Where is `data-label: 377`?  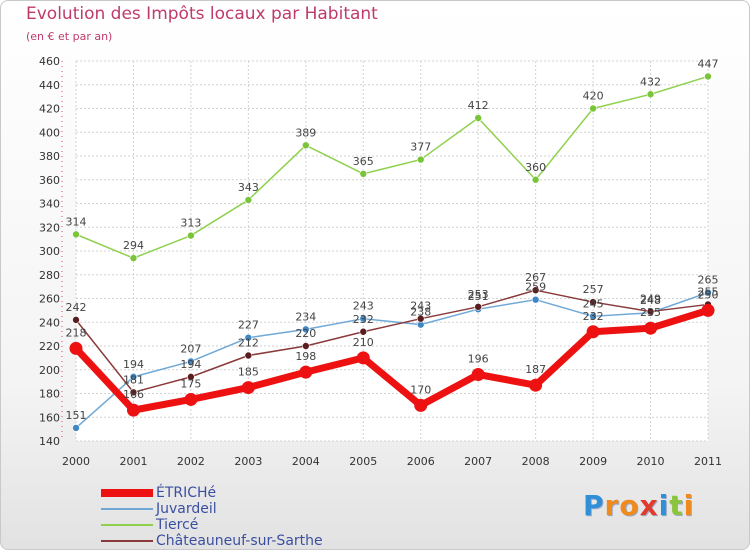
data-label: 377 is located at coordinates (420, 147).